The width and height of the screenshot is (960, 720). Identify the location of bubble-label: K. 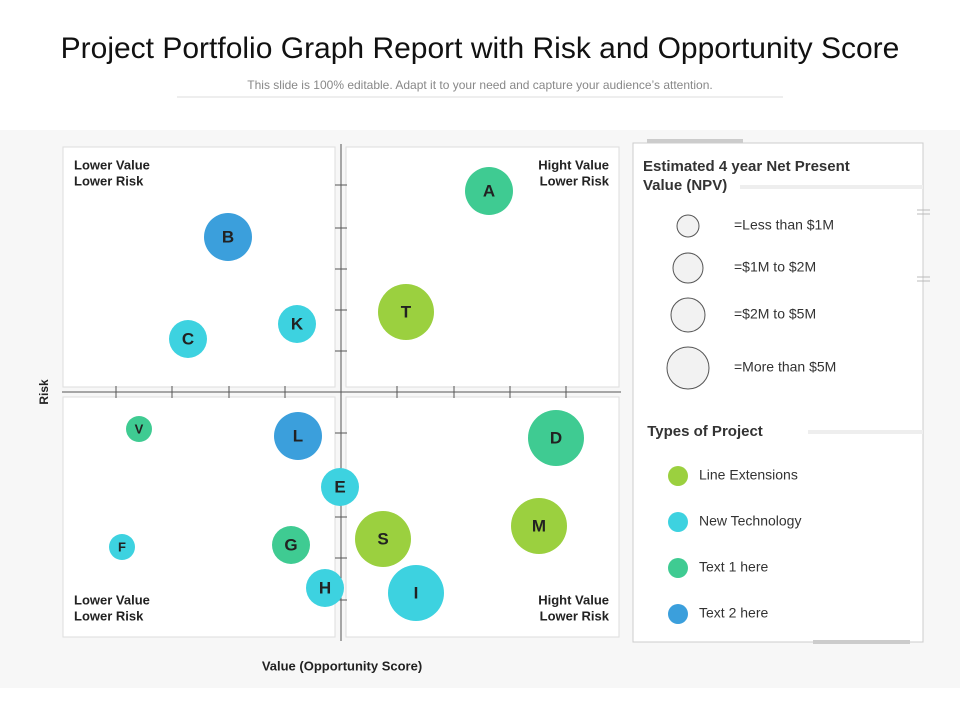
(297, 323).